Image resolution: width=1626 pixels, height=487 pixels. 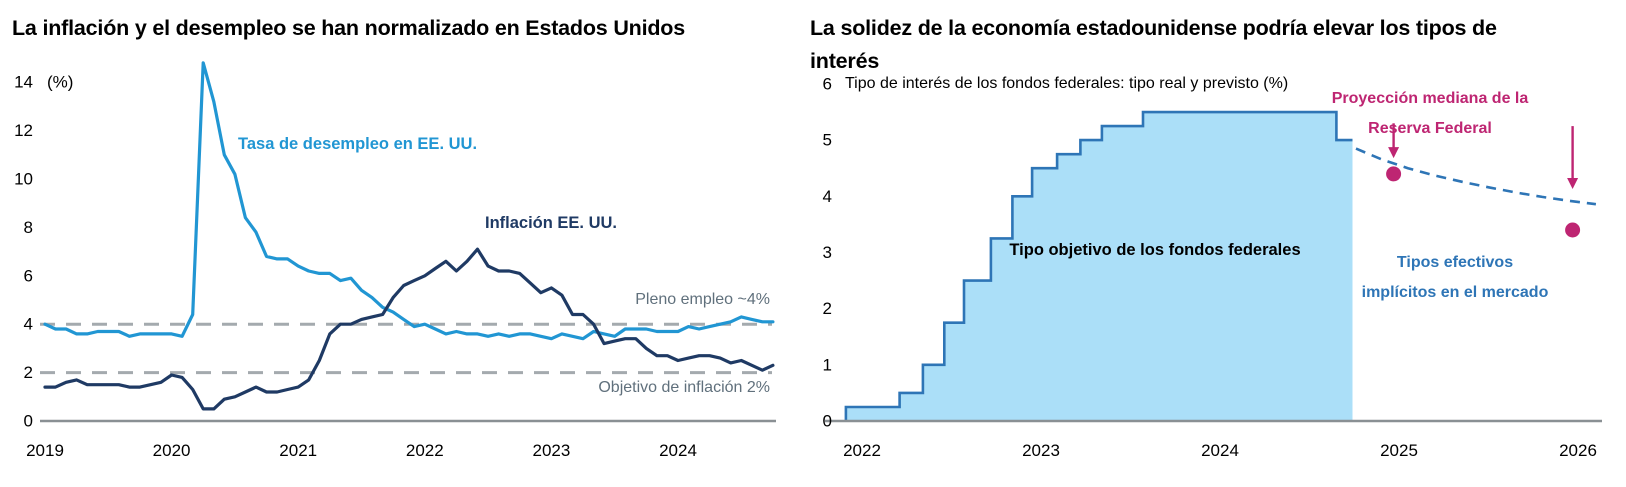 I want to click on x-axis-tick: 2026, so click(x=1578, y=450).